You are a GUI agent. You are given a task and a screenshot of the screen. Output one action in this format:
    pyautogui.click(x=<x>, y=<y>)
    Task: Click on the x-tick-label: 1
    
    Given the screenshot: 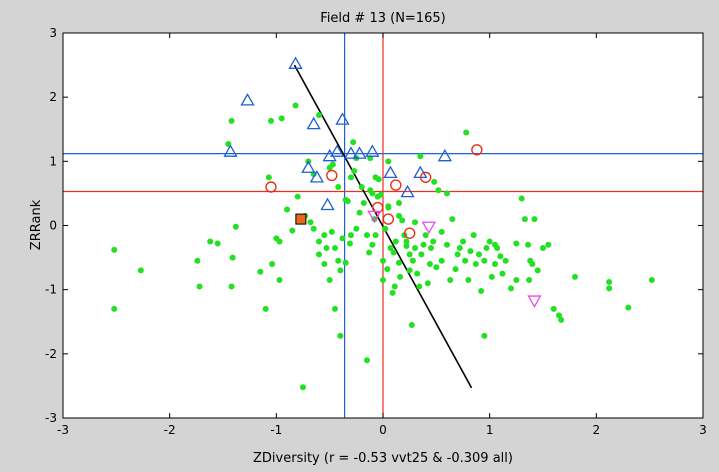 What is the action you would take?
    pyautogui.click(x=490, y=430)
    